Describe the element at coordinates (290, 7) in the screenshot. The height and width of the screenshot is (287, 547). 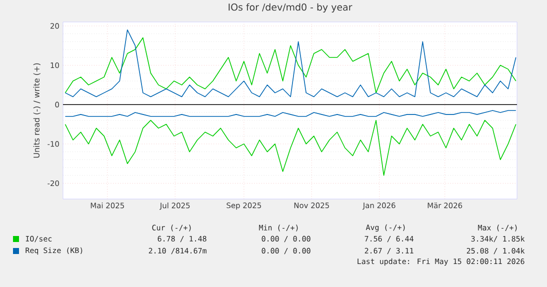
I see `chart-title: IOs for /dev/md0 - by year` at that location.